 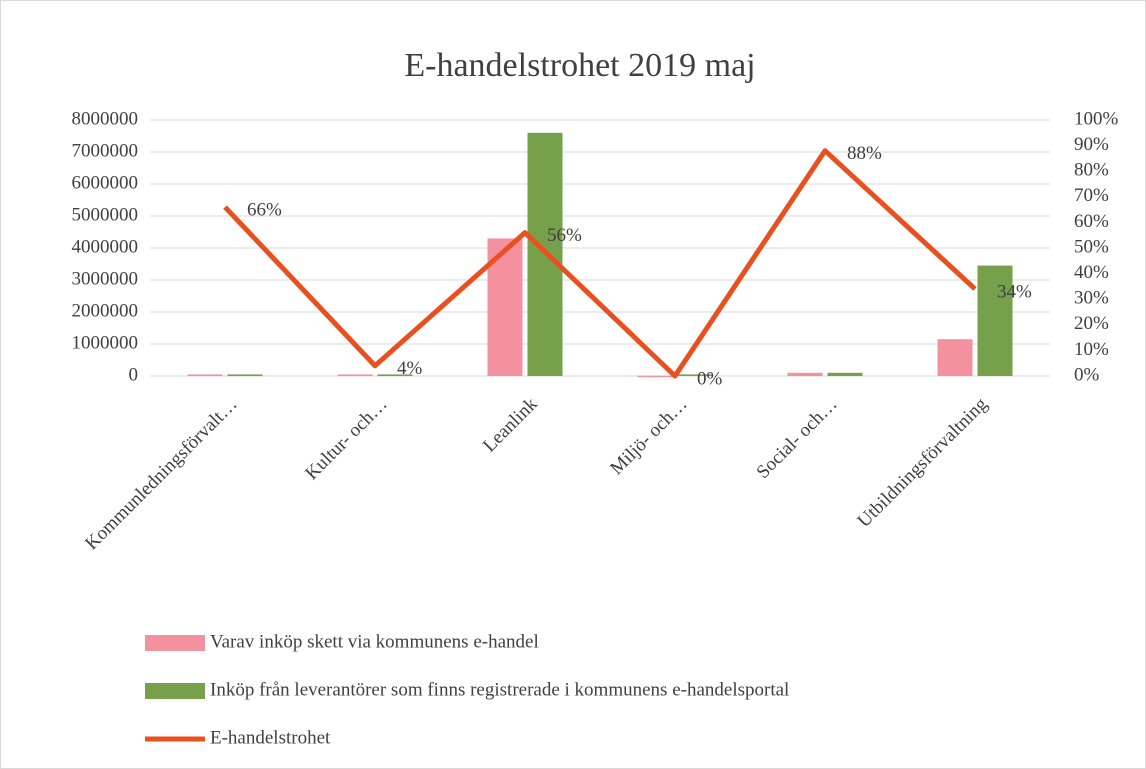 What do you see at coordinates (564, 235) in the screenshot?
I see `data-label: 56%` at bounding box center [564, 235].